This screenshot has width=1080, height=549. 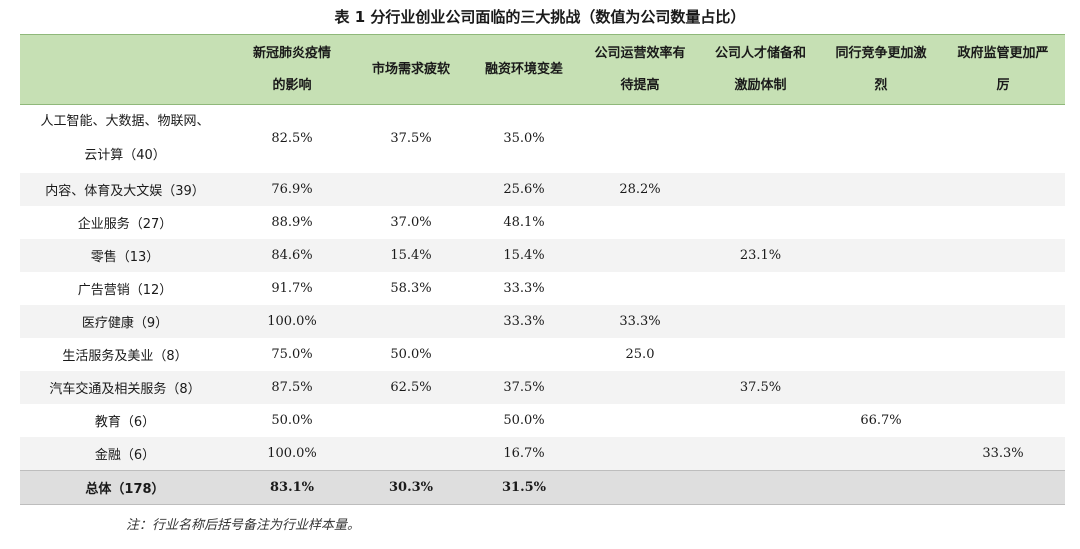 What do you see at coordinates (640, 487) in the screenshot?
I see `total-cell-efficiency` at bounding box center [640, 487].